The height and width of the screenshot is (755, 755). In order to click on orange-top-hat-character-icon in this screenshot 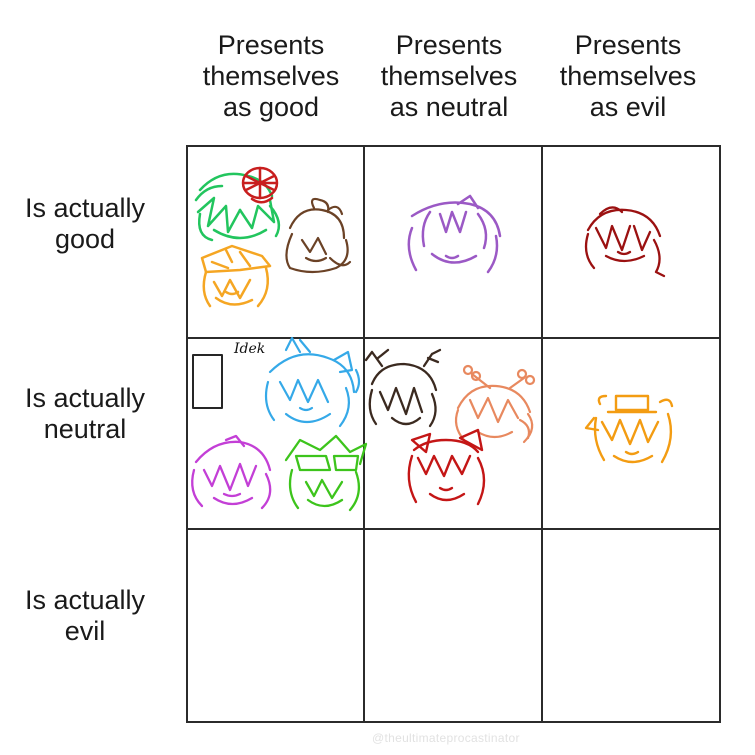, I will do `click(629, 429)`.